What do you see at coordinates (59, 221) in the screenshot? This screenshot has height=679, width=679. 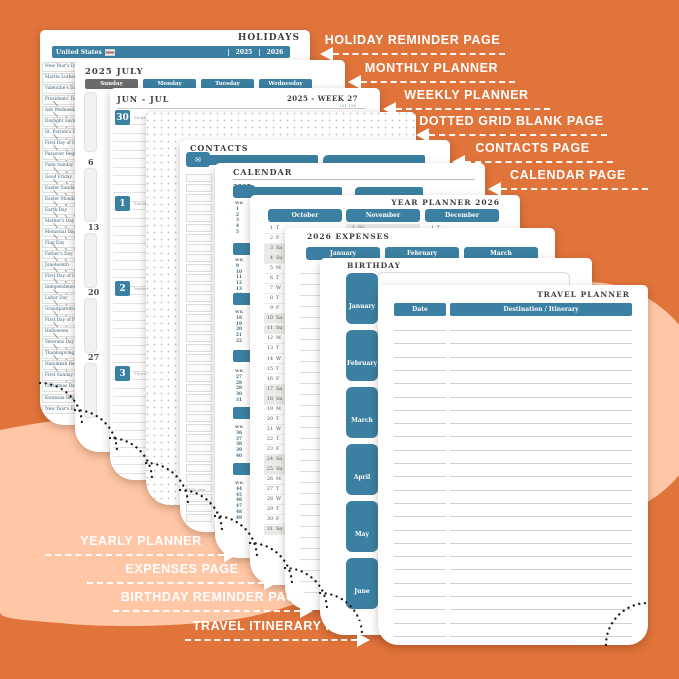 I see `holiday-row: Mother's Day` at bounding box center [59, 221].